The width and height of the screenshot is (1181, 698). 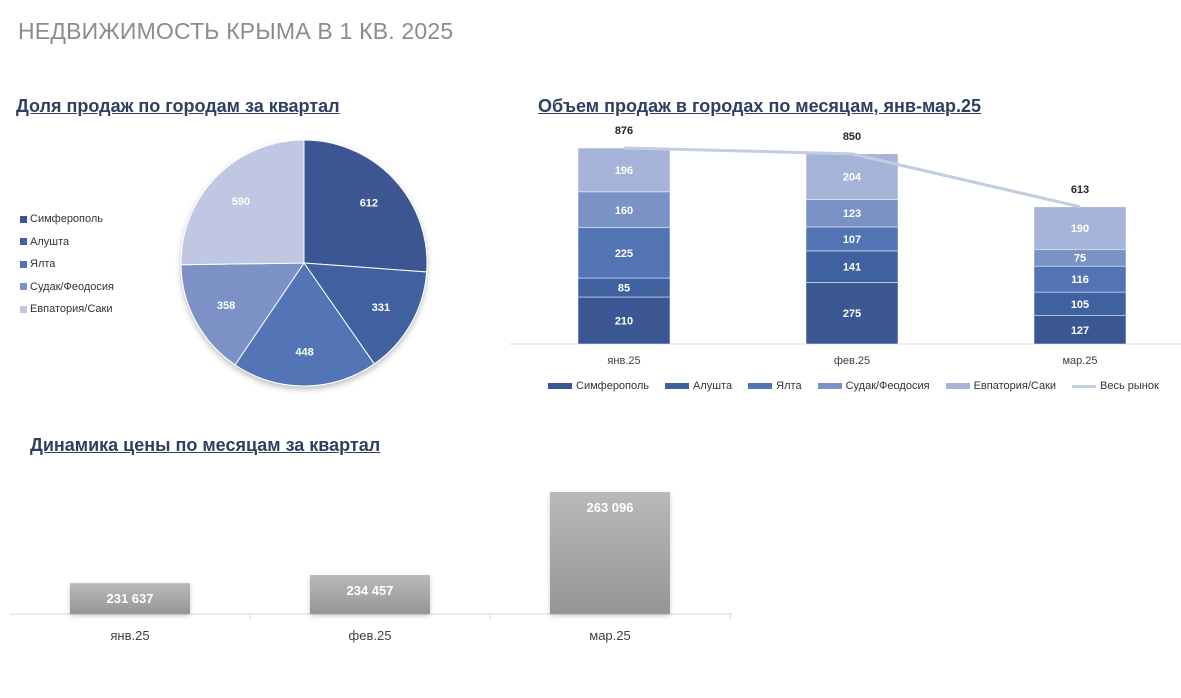 I want to click on legend-label: Весь рынок, so click(x=1129, y=386).